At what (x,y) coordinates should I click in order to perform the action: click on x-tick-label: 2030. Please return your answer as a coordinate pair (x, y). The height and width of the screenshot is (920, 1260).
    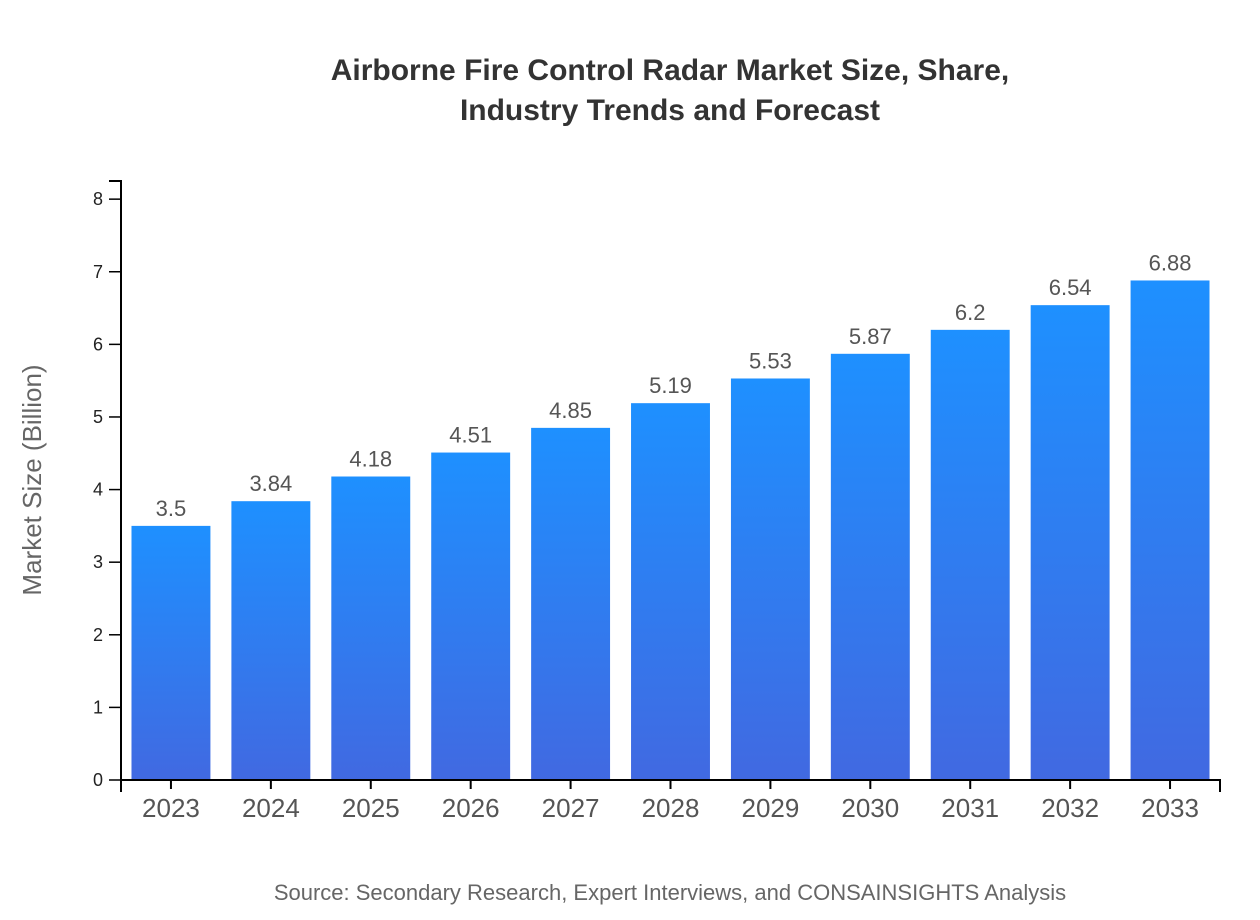
    Looking at the image, I should click on (870, 808).